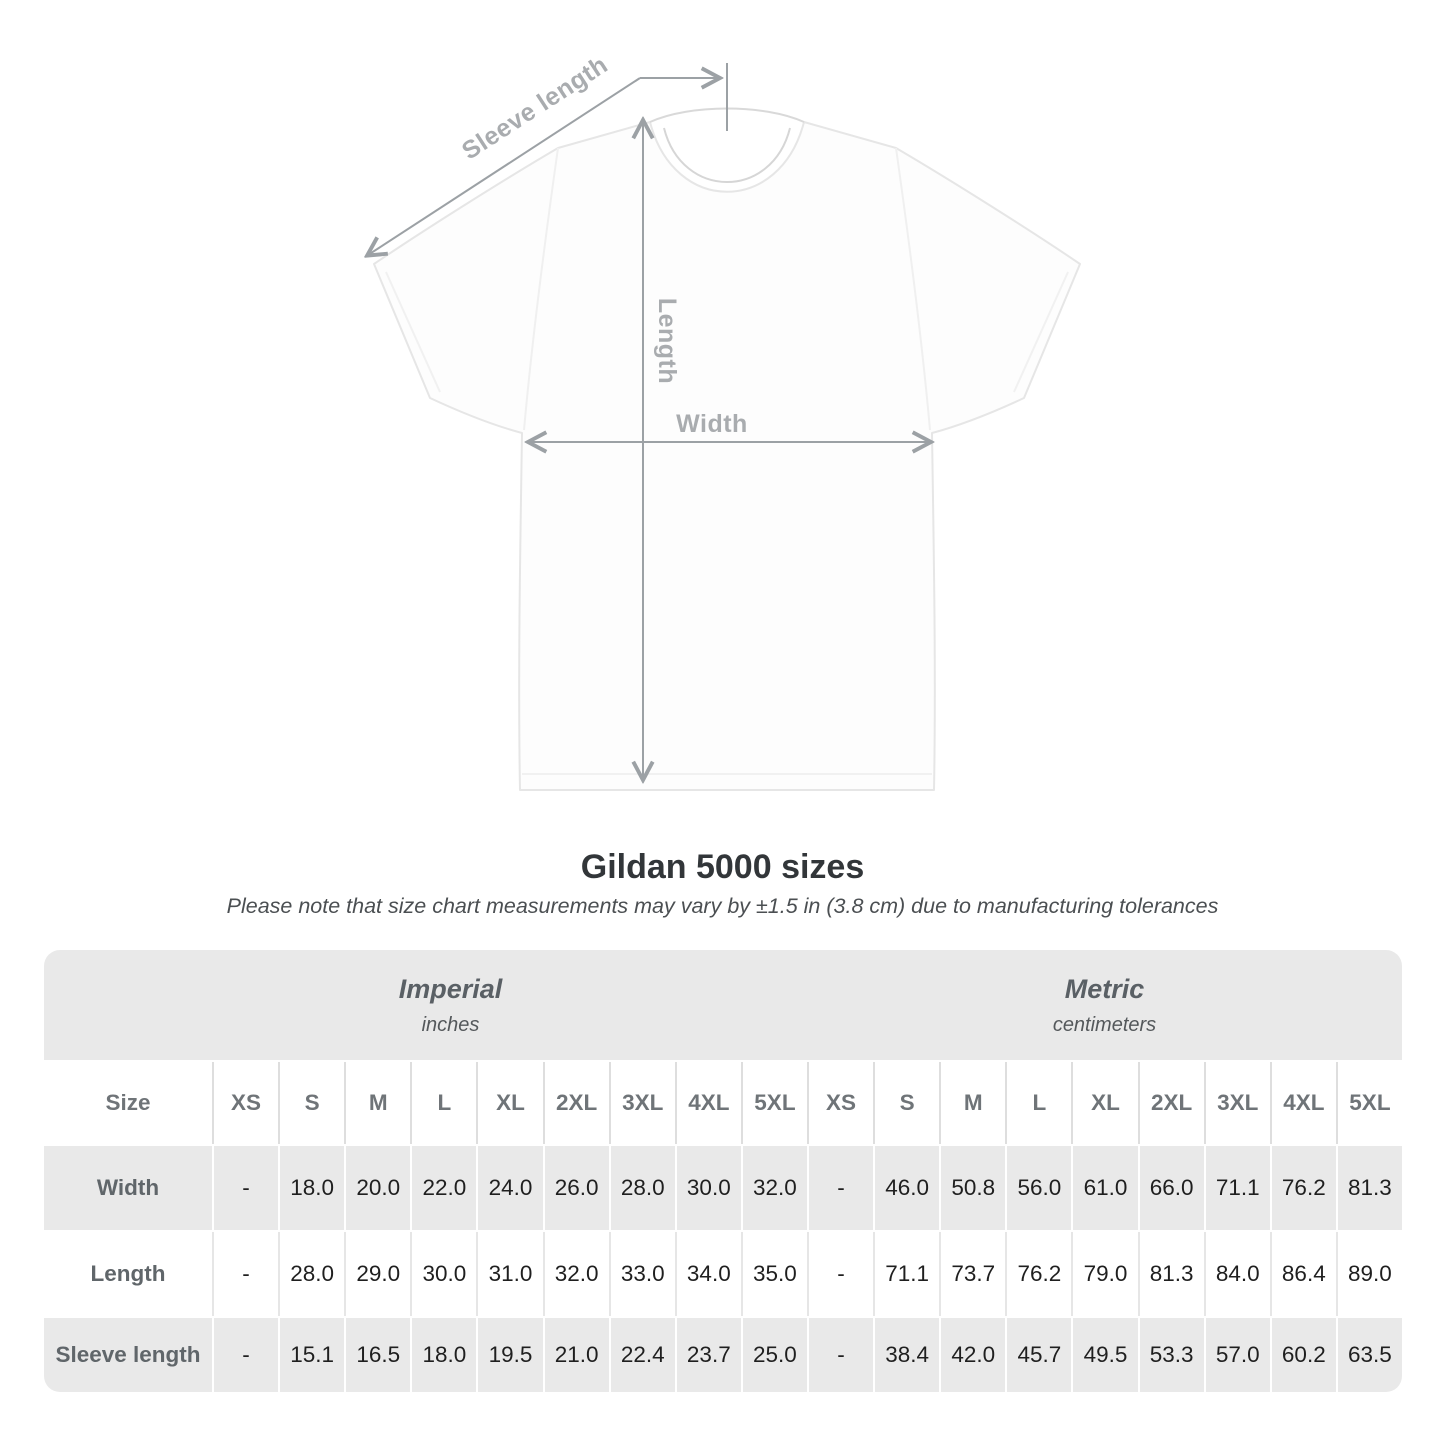  I want to click on imperial-unit-label: inches, so click(450, 1024).